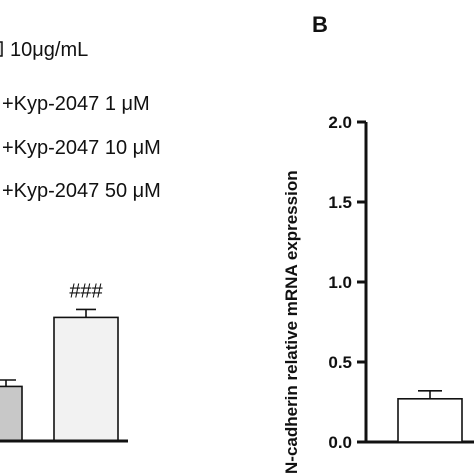  What do you see at coordinates (81, 148) in the screenshot?
I see `legend-entry-3: +Kyp-2047 10 μM` at bounding box center [81, 148].